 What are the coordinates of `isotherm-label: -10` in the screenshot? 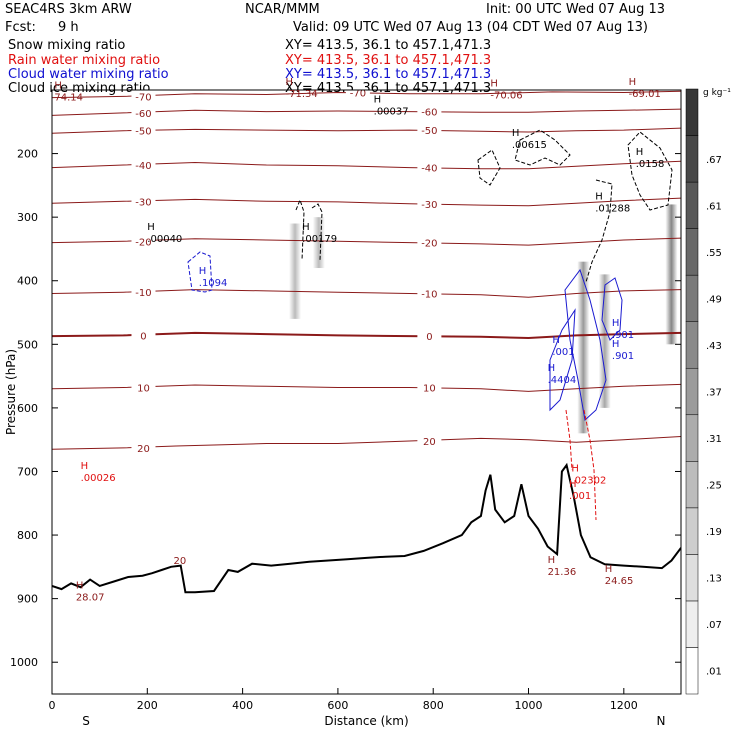 It's located at (429, 294).